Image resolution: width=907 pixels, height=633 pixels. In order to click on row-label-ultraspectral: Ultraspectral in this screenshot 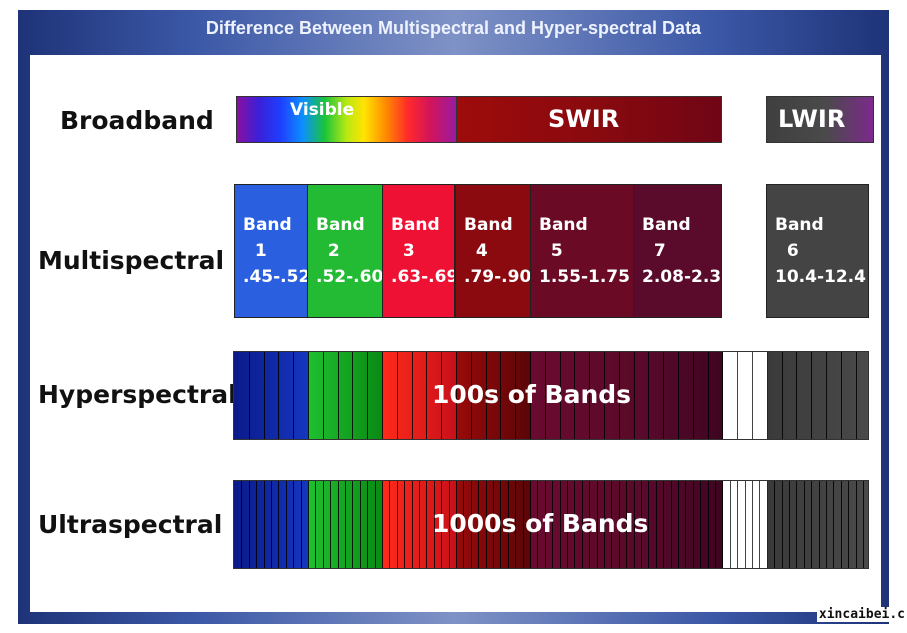, I will do `click(130, 524)`.